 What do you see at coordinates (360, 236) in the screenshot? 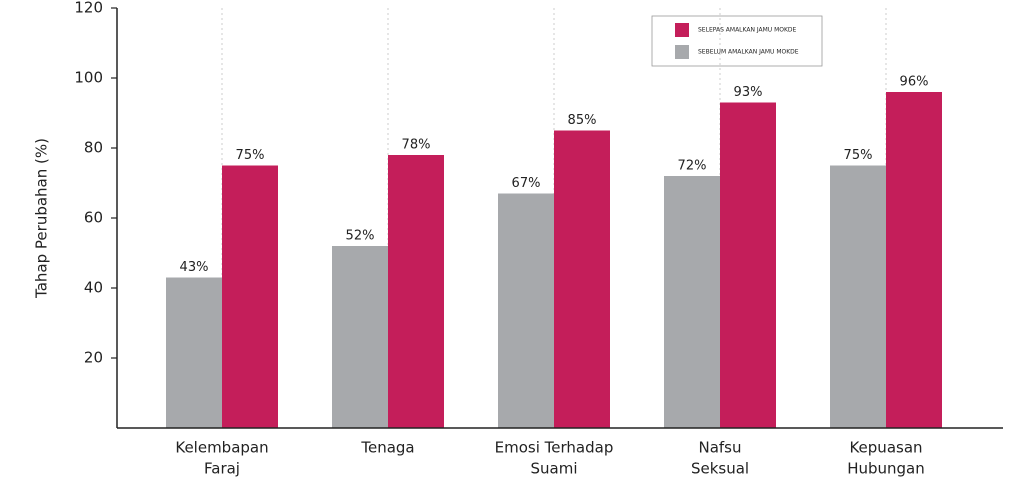
I see `data-label: 52%` at bounding box center [360, 236].